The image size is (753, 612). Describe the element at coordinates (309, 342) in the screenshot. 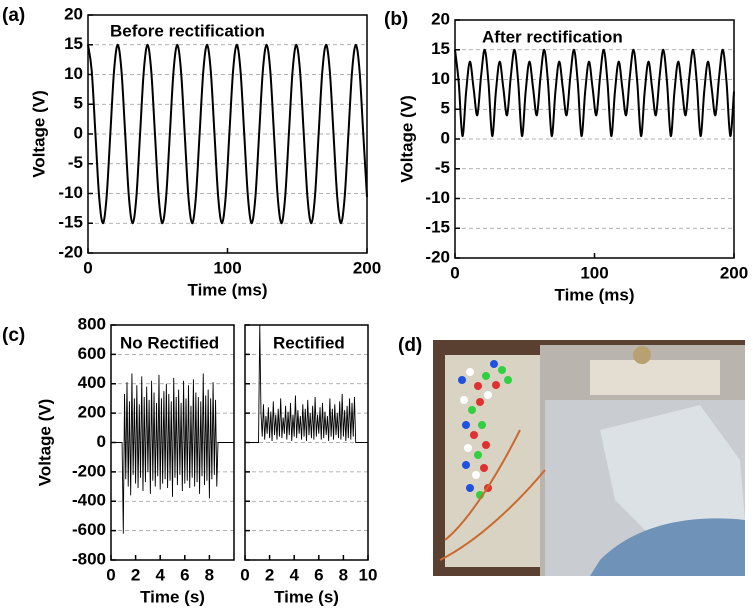

I see `chart-title: Rectified` at that location.